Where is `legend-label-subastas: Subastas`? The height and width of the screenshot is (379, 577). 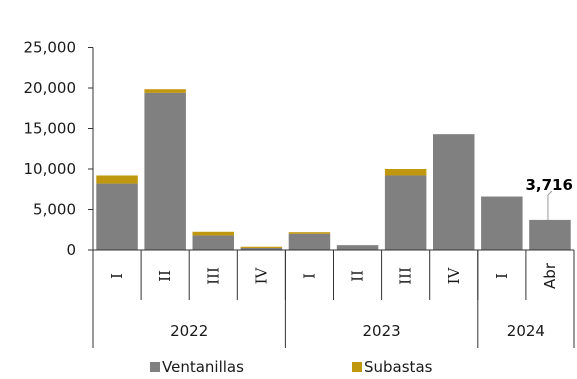
legend-label-subastas: Subastas is located at coordinates (398, 367).